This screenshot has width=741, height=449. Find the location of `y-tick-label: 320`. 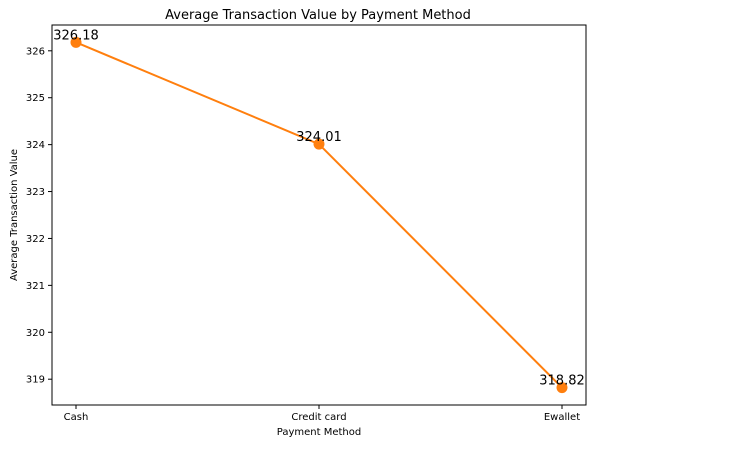

y-tick-label: 320 is located at coordinates (35, 333).